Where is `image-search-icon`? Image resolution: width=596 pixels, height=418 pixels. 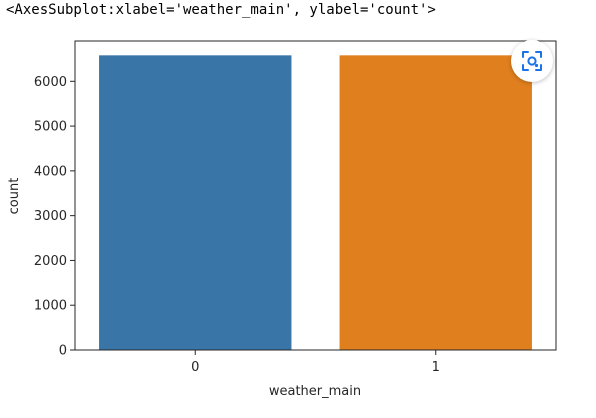 image-search-icon is located at coordinates (532, 61).